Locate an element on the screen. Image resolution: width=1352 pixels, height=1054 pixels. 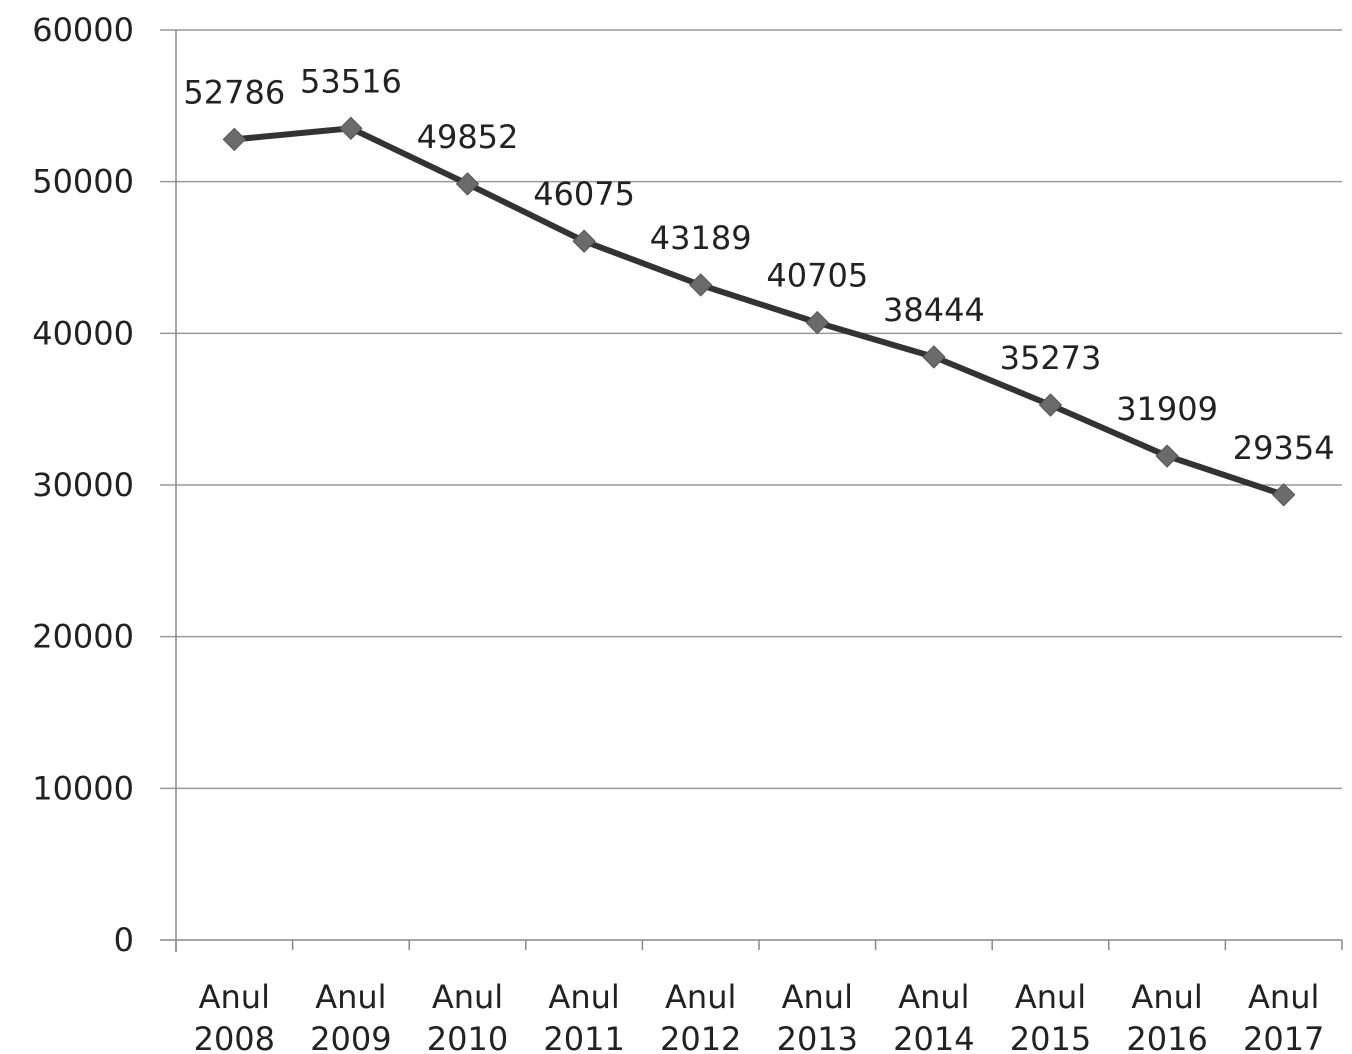
data-marker-2009 is located at coordinates (351, 128).